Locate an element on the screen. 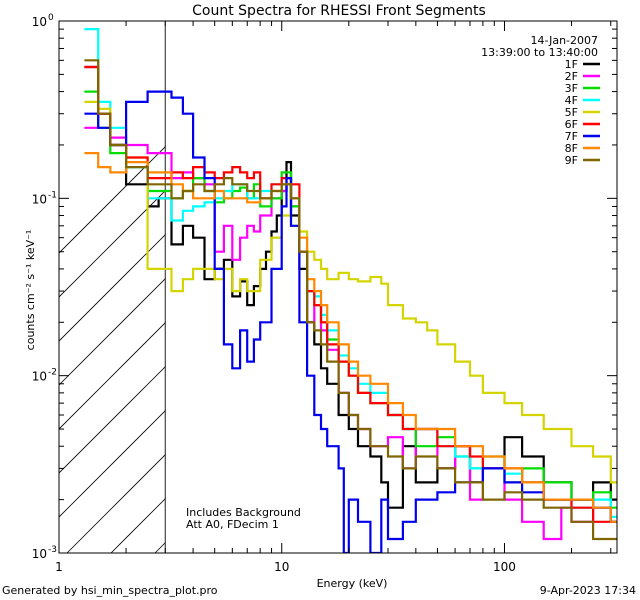 The height and width of the screenshot is (600, 640). legend-label-3F: 3F is located at coordinates (571, 88).